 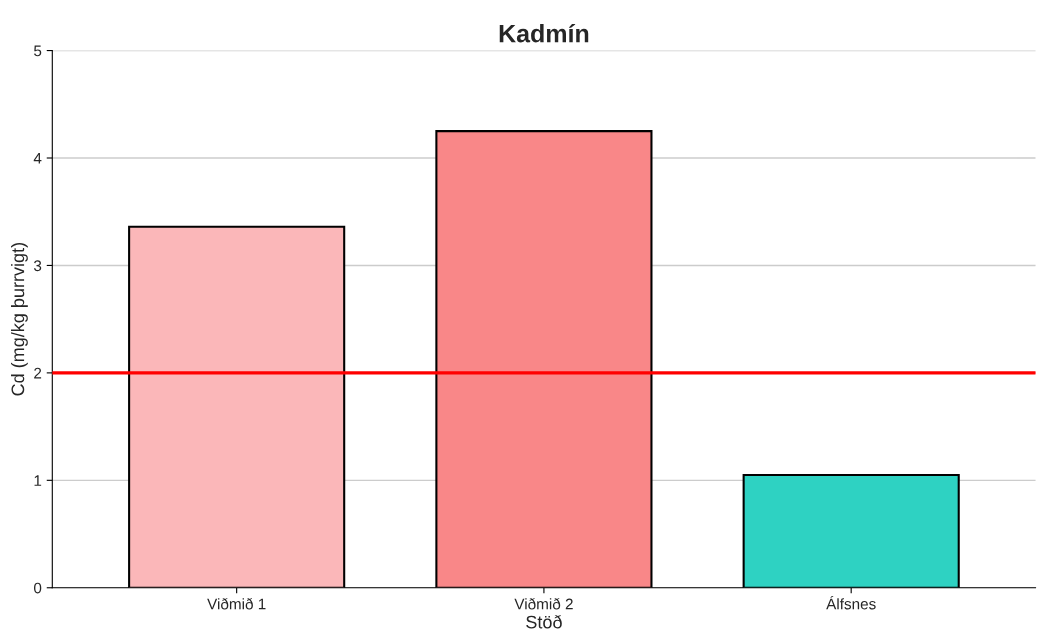 I want to click on y-tick-label: 0, so click(x=37, y=588).